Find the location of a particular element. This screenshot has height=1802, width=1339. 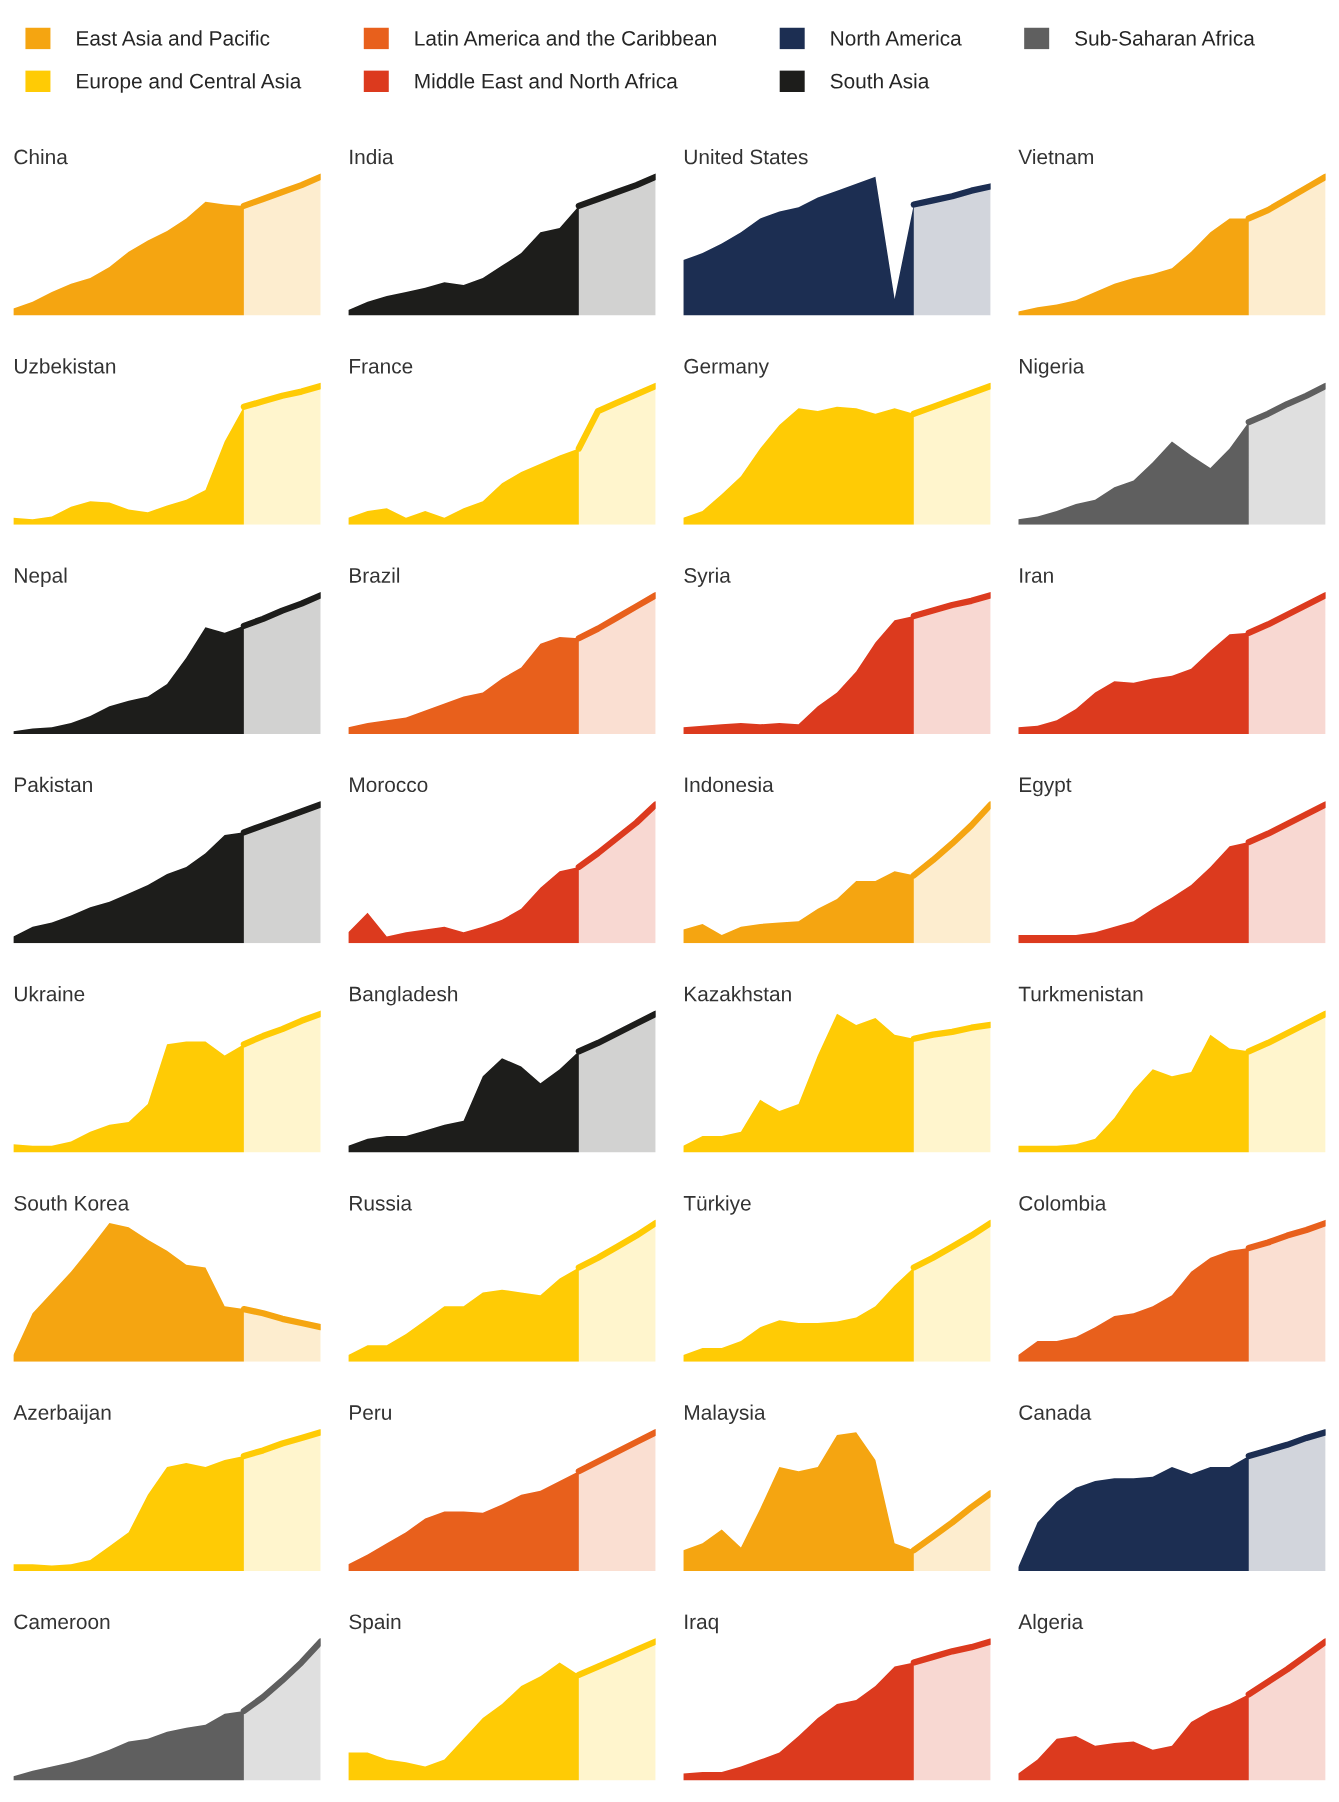

chart-title: Morocco is located at coordinates (389, 785).